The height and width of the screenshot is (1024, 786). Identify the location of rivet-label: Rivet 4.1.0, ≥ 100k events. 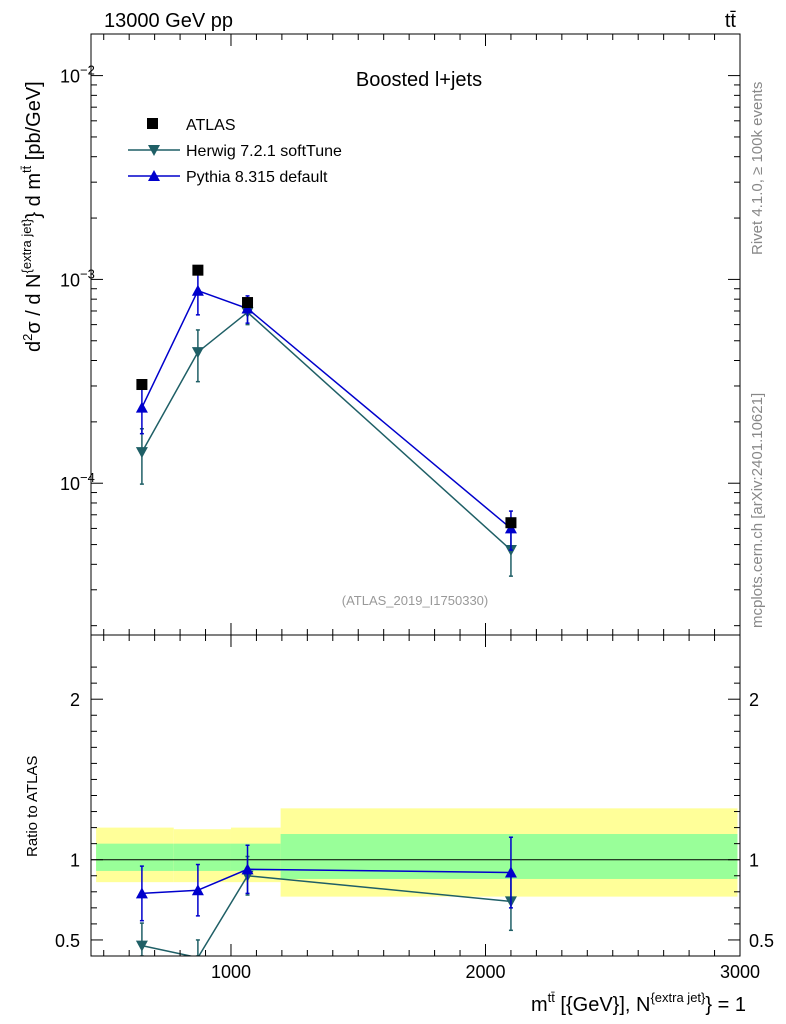
(757, 168).